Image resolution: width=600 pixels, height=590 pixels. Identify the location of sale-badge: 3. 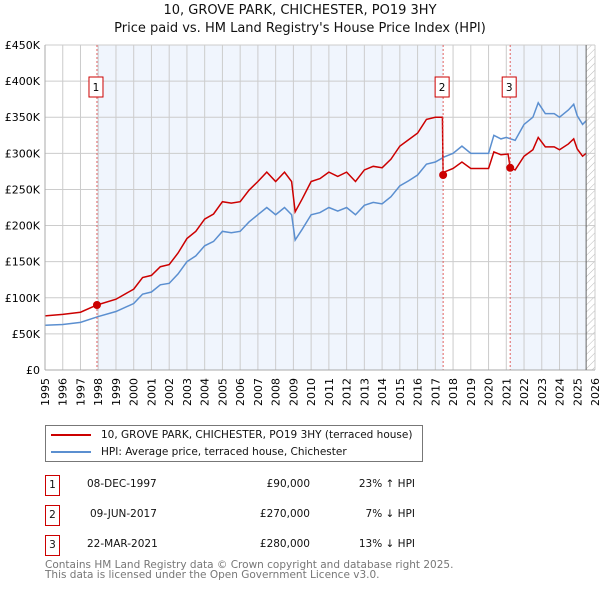
(52, 545).